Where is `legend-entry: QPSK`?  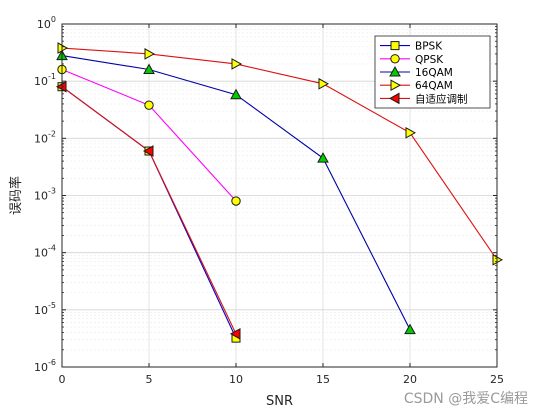
legend-entry: QPSK is located at coordinates (412, 60).